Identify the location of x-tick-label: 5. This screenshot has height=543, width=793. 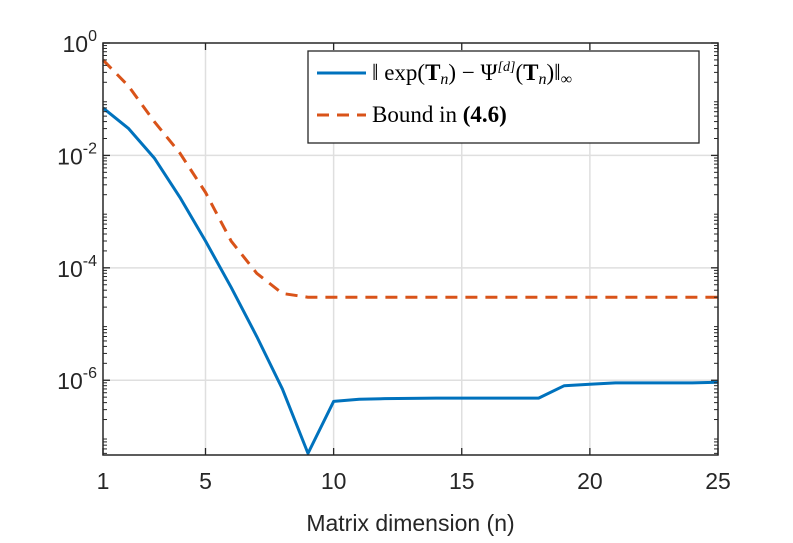
(205, 481).